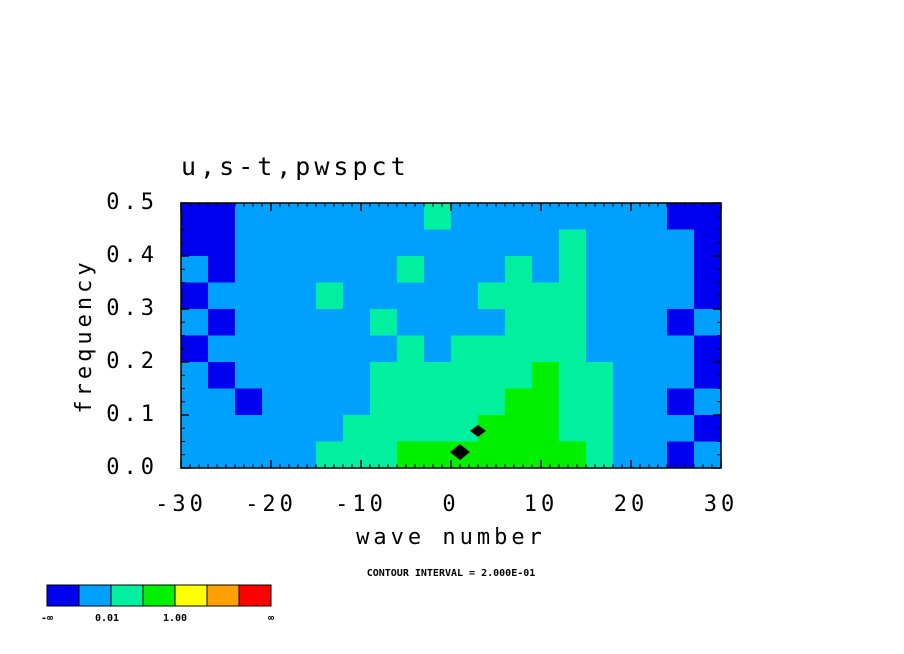  I want to click on x-tick-label: -20, so click(271, 504).